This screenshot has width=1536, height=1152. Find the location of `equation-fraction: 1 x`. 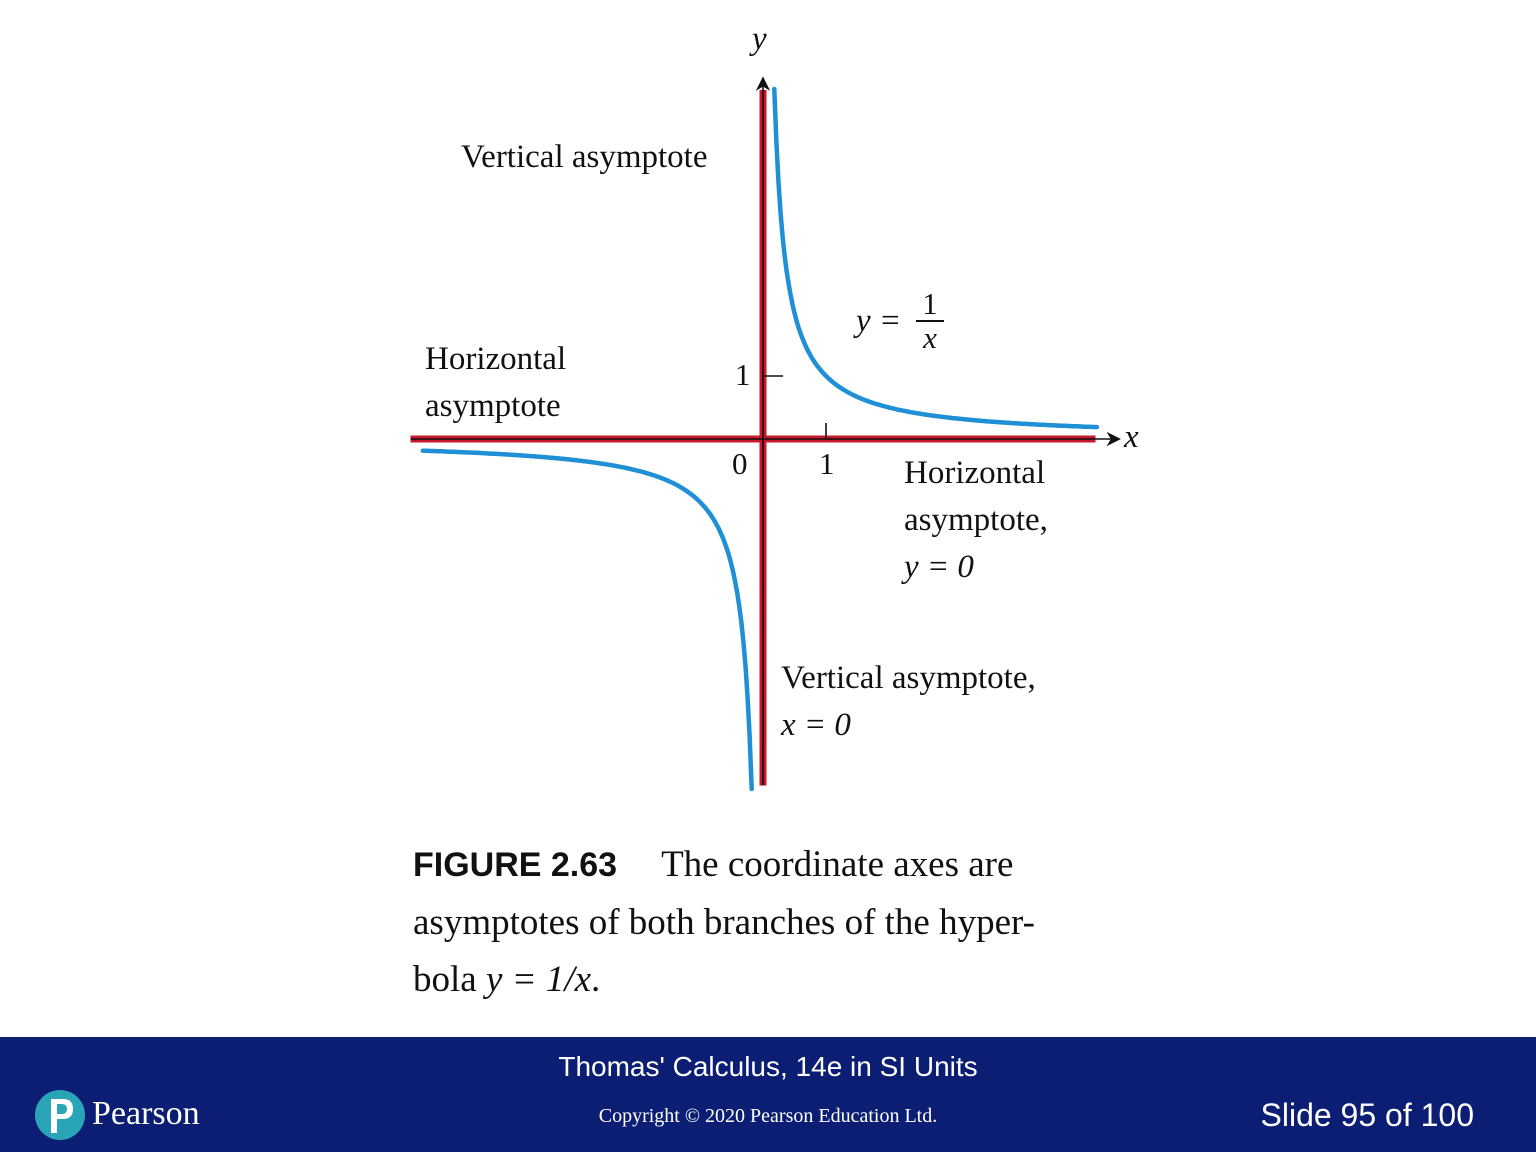

equation-fraction: 1 x is located at coordinates (930, 320).